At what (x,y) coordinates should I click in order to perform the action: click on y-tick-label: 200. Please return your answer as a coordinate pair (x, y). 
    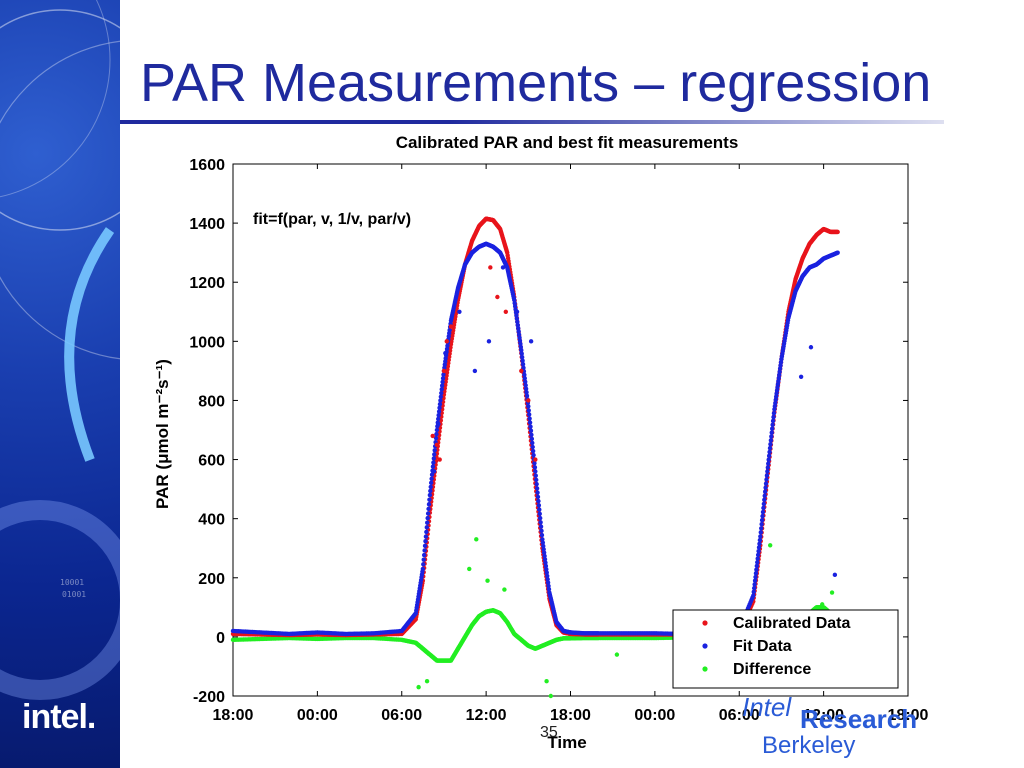
    Looking at the image, I should click on (211, 579).